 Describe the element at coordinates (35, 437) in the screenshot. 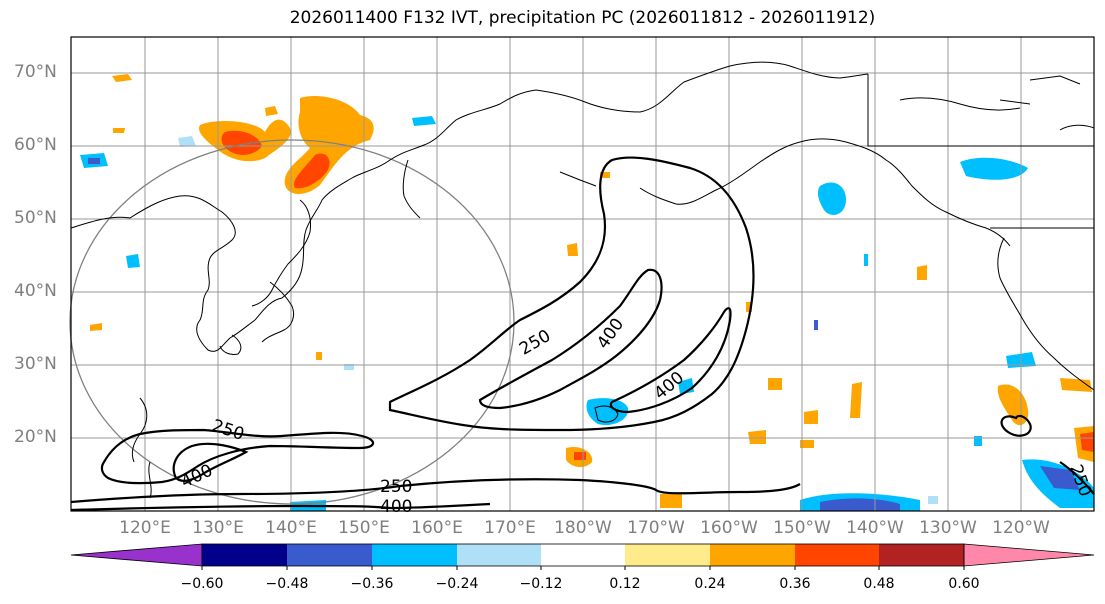

I see `lat-label: 20°N` at that location.